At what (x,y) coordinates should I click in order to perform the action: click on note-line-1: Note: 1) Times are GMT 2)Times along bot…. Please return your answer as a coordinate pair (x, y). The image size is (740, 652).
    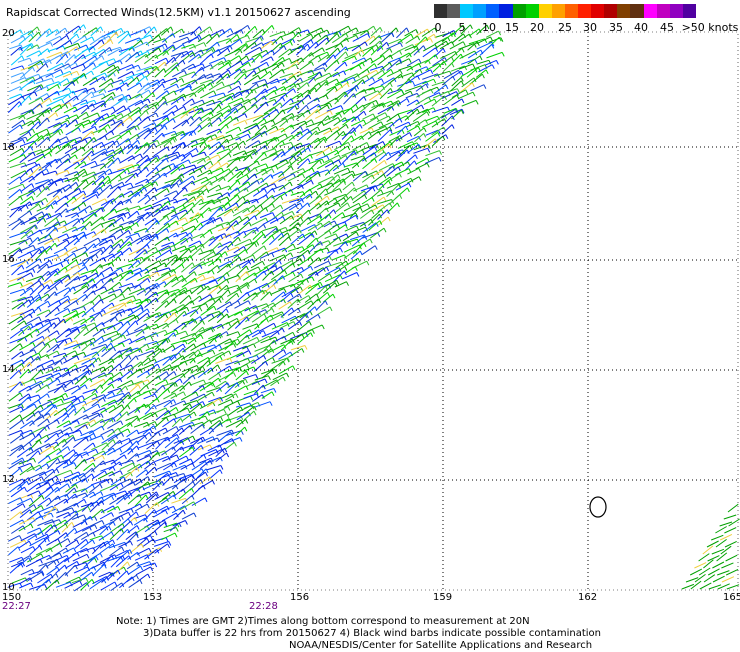
    Looking at the image, I should click on (358, 622).